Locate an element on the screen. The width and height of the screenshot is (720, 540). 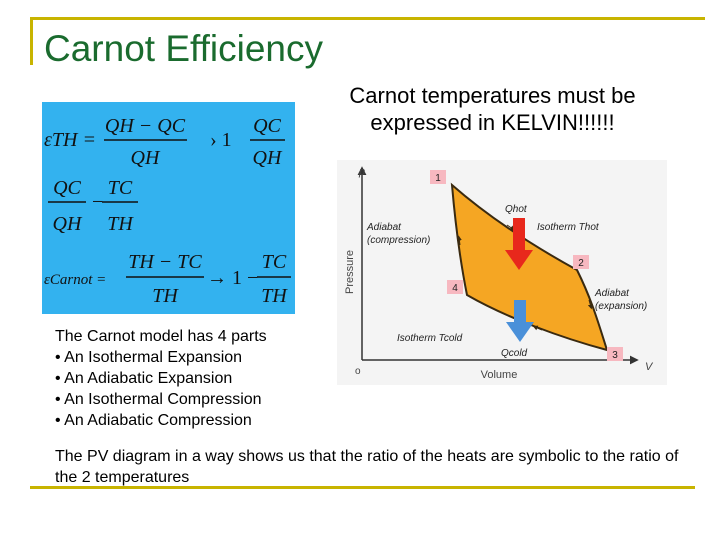
q-hot-label: Qhot is located at coordinates (516, 209).